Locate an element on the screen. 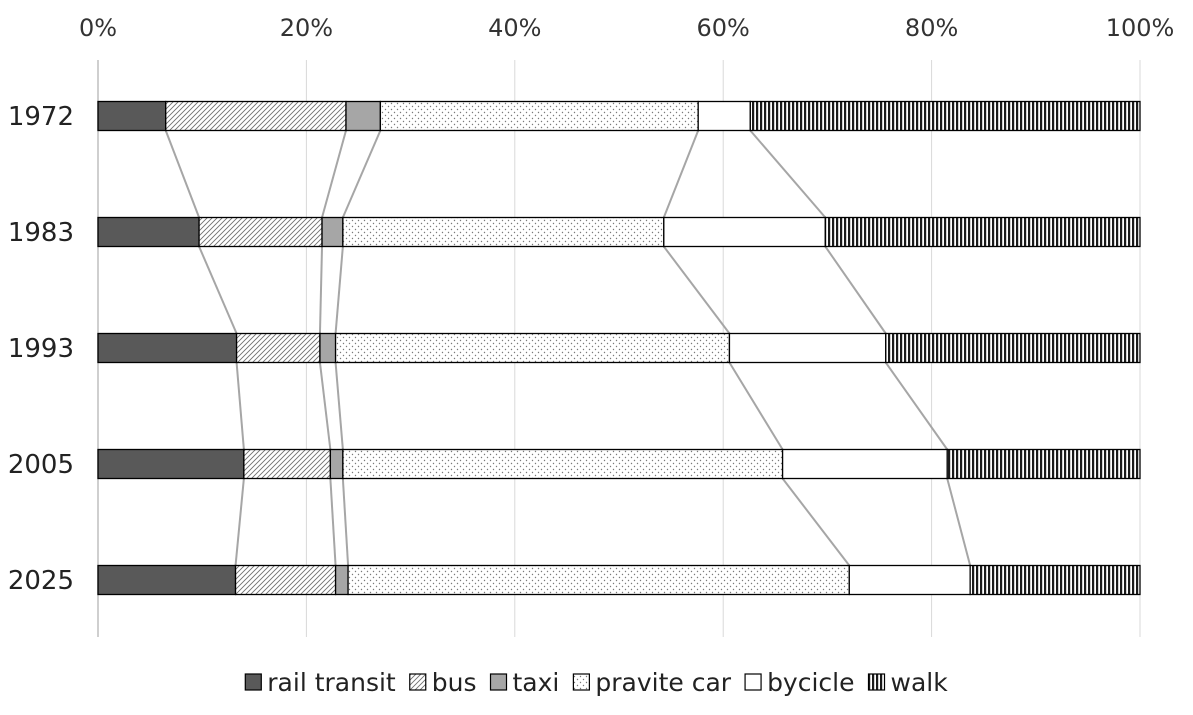  legend-swatch-bus is located at coordinates (418, 682).